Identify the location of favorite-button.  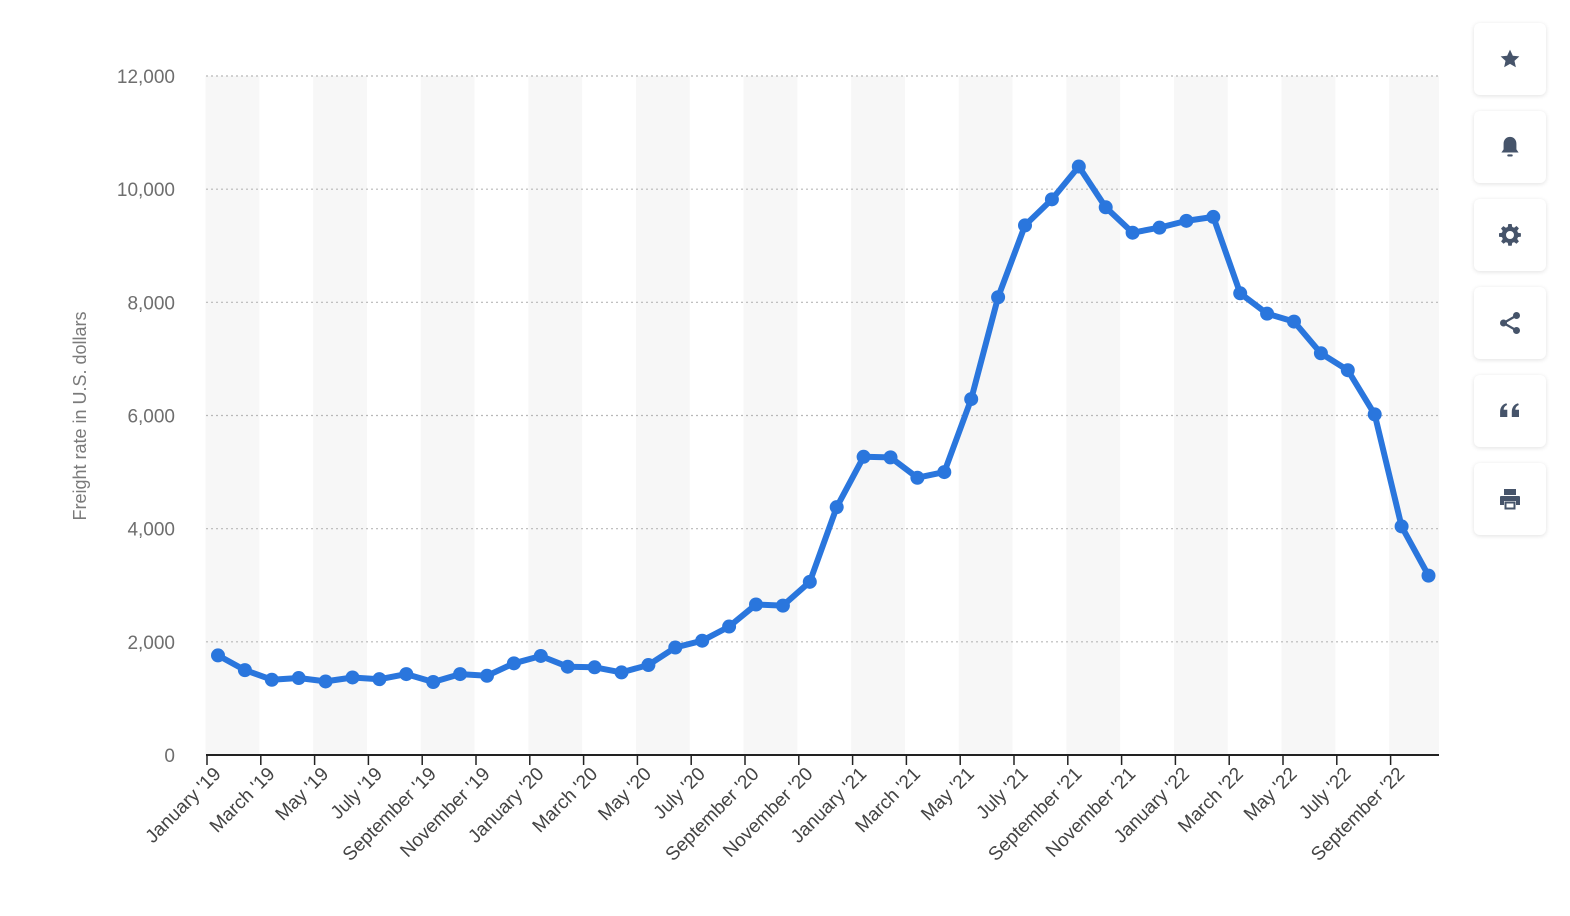
(1510, 59).